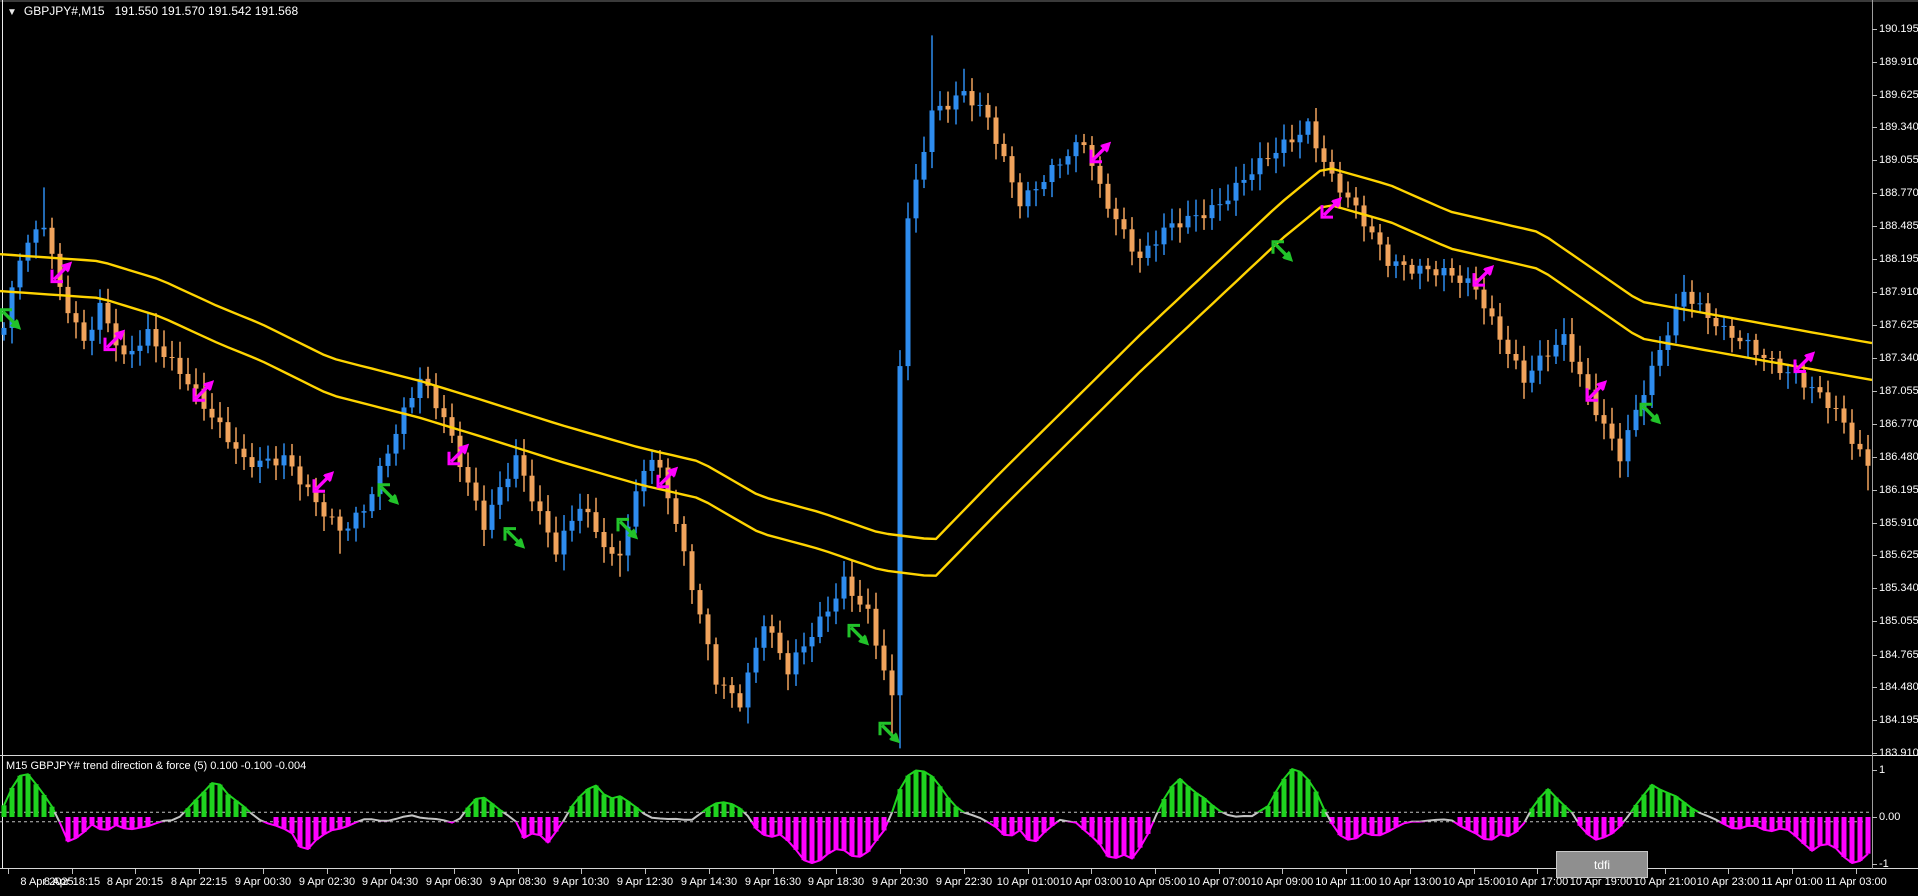  I want to click on price-tick-label: 187.340, so click(1898, 358).